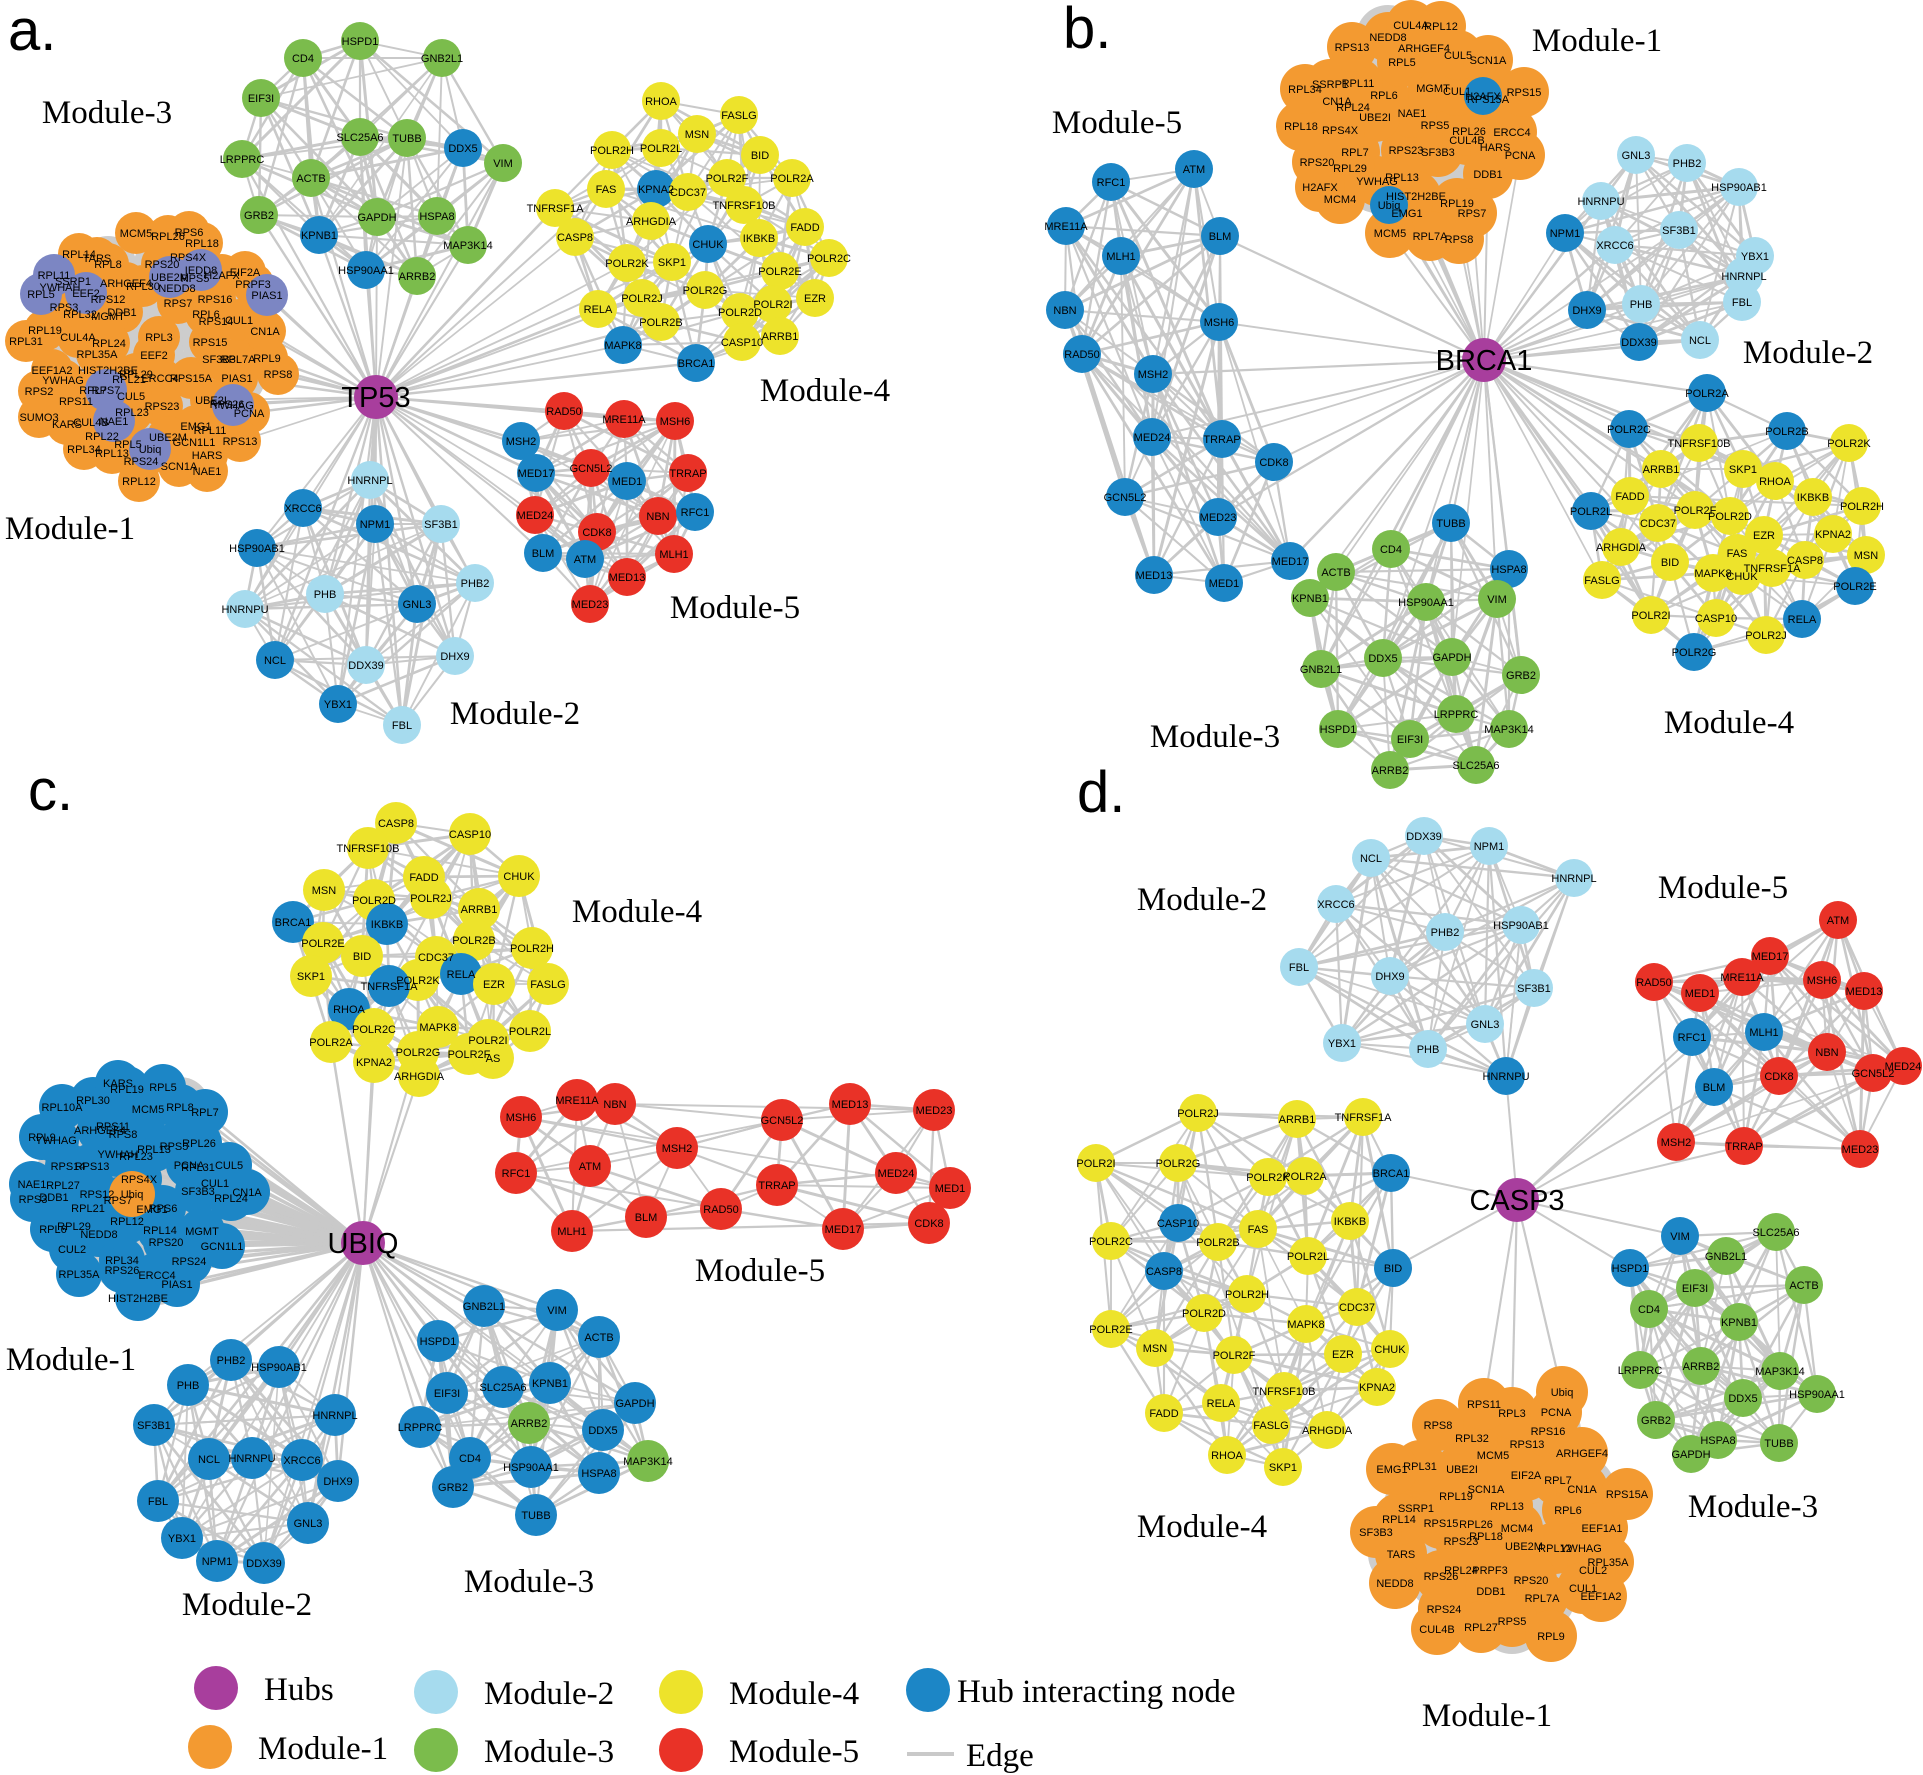  What do you see at coordinates (176, 1285) in the screenshot?
I see `svg-text: PIAS1` at bounding box center [176, 1285].